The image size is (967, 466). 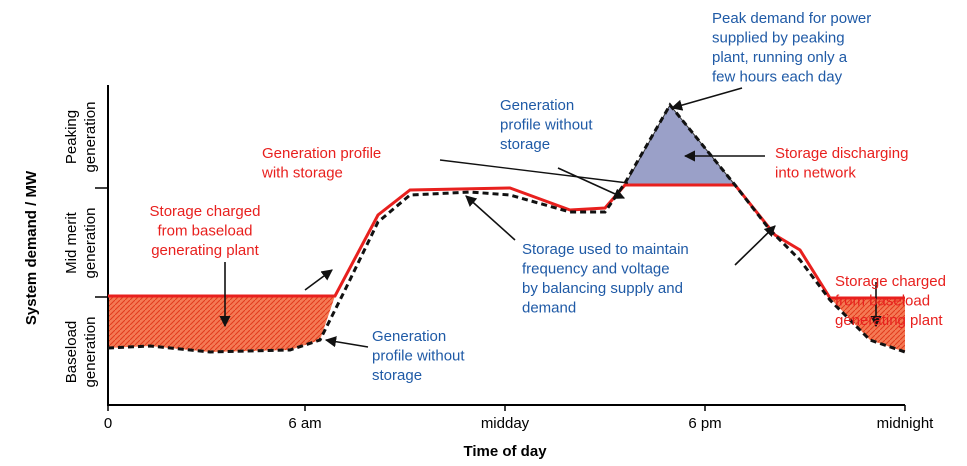 I want to click on annotation: Storage used to maintain, so click(x=605, y=249).